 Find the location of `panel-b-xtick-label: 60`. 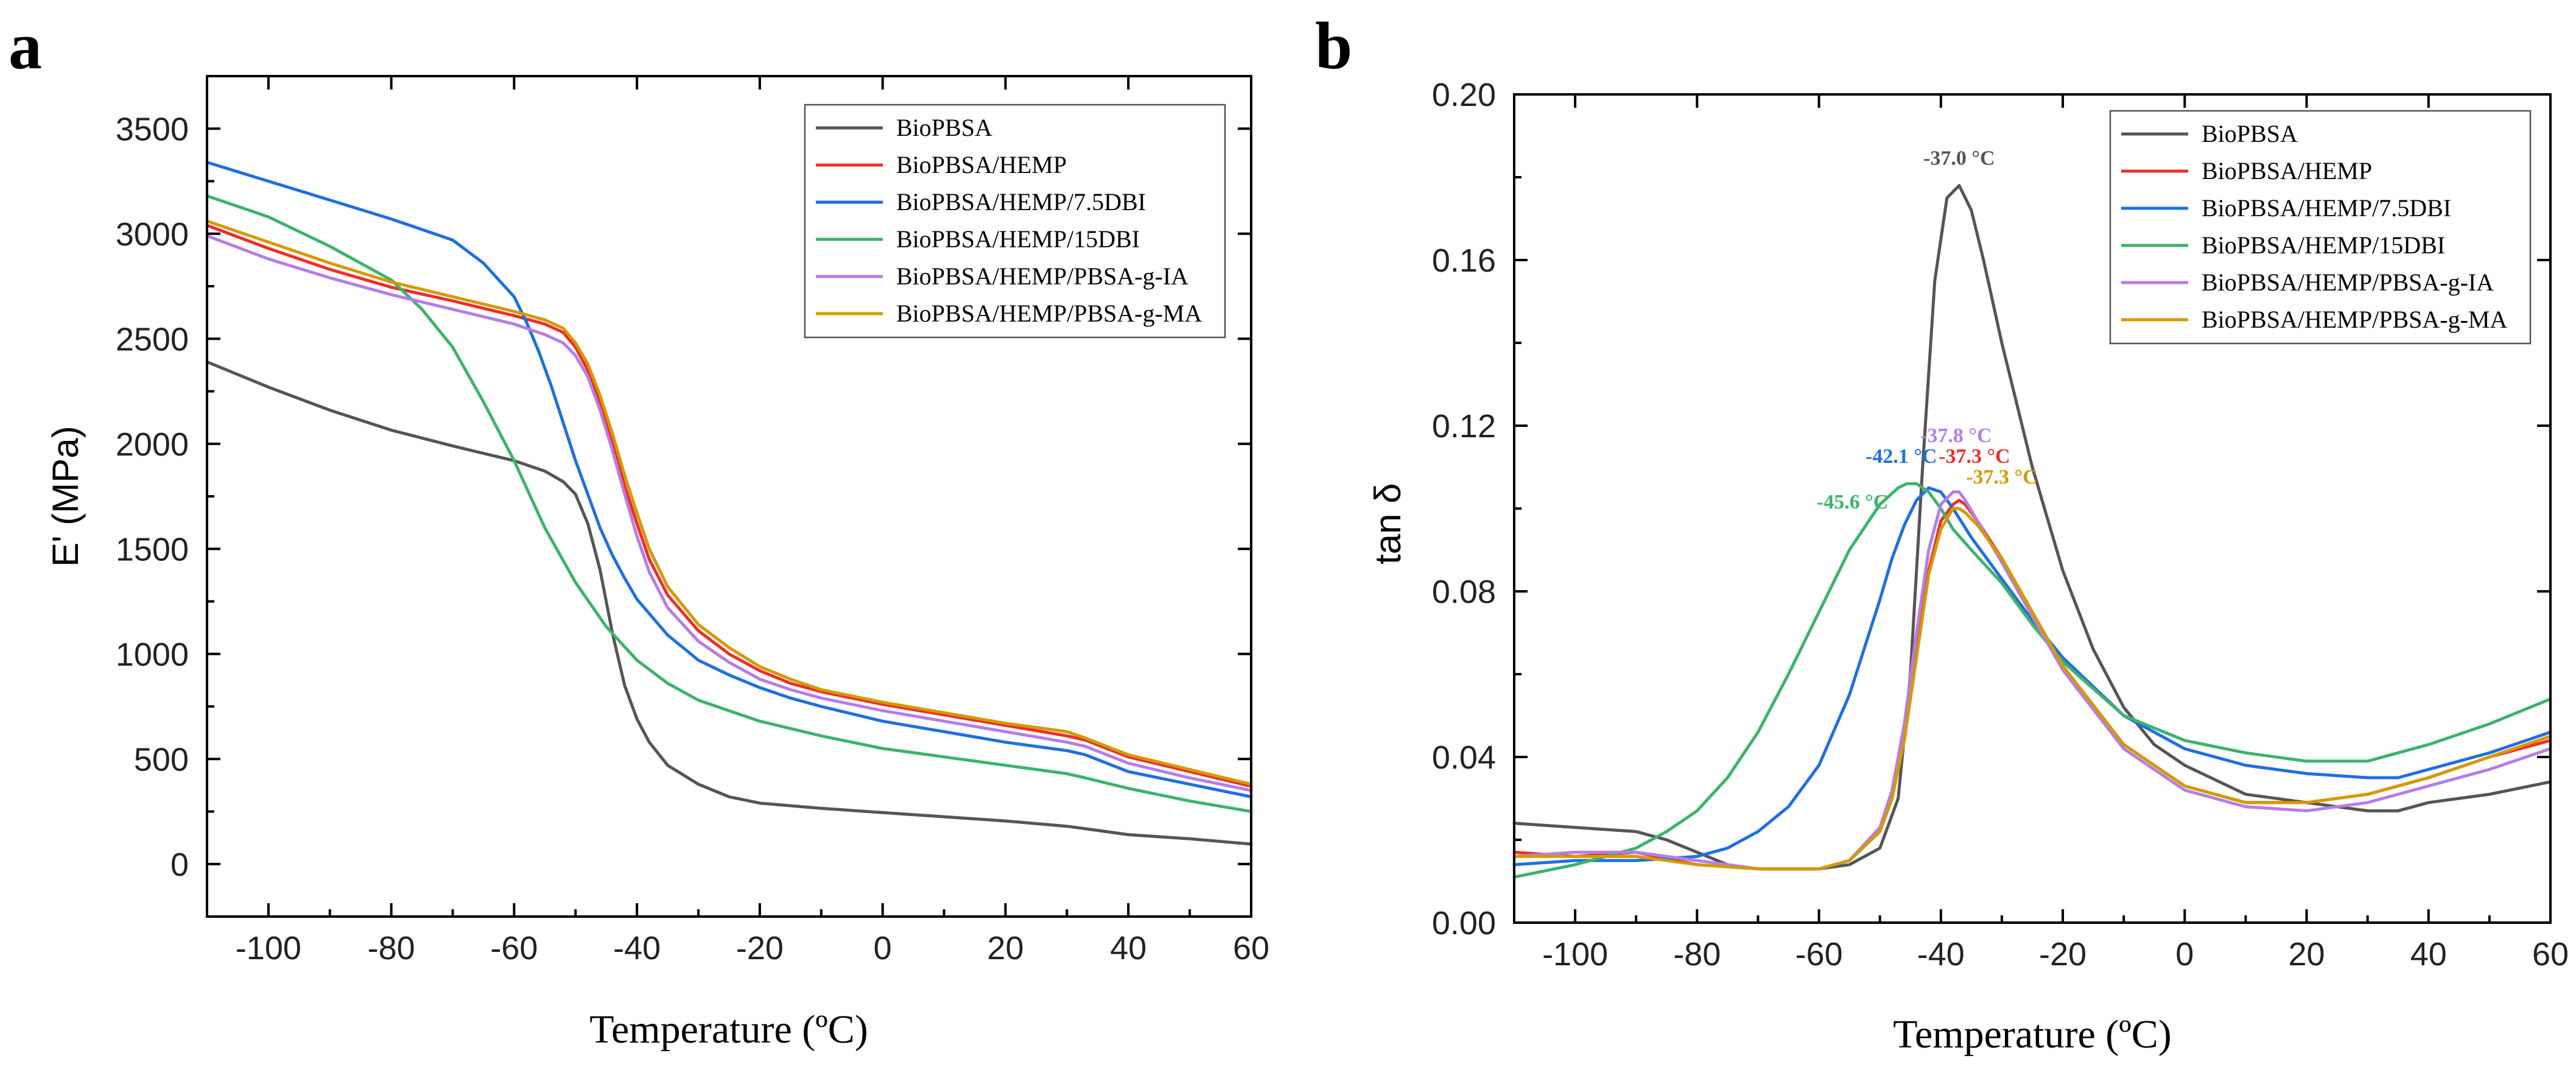

panel-b-xtick-label: 60 is located at coordinates (2550, 954).